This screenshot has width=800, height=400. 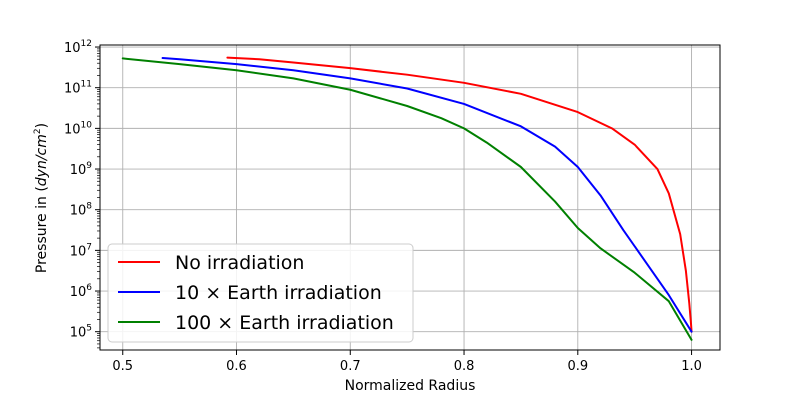 I want to click on legend-entry-10x-earth: 10 × Earth irradiation, so click(x=250, y=293).